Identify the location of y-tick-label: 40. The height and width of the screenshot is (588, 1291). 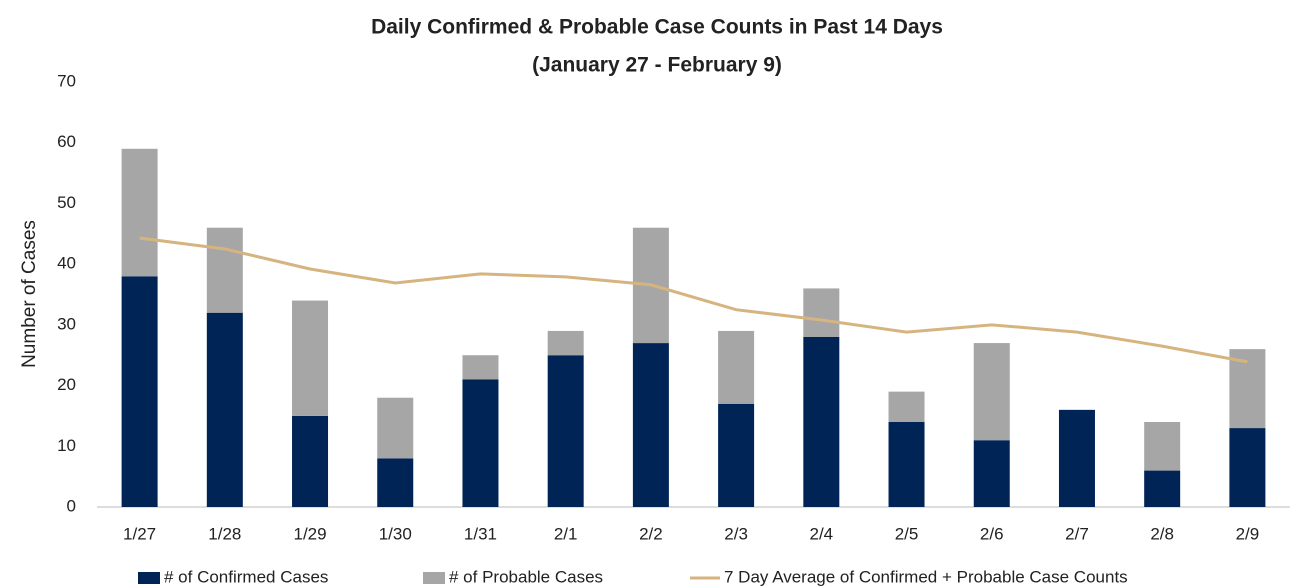
(66, 263).